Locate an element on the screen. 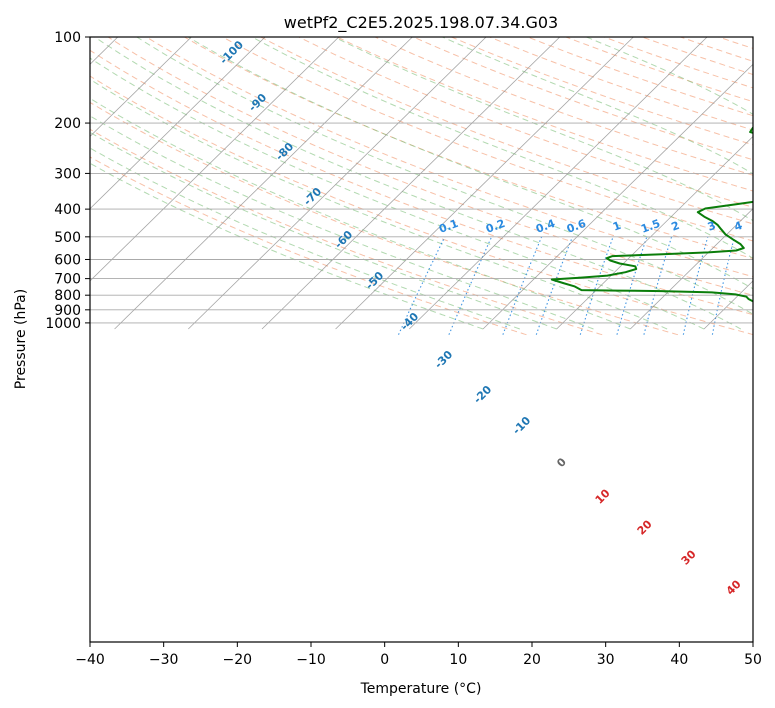 This screenshot has width=775, height=708. mixing-ratio-label: 2 is located at coordinates (676, 226).